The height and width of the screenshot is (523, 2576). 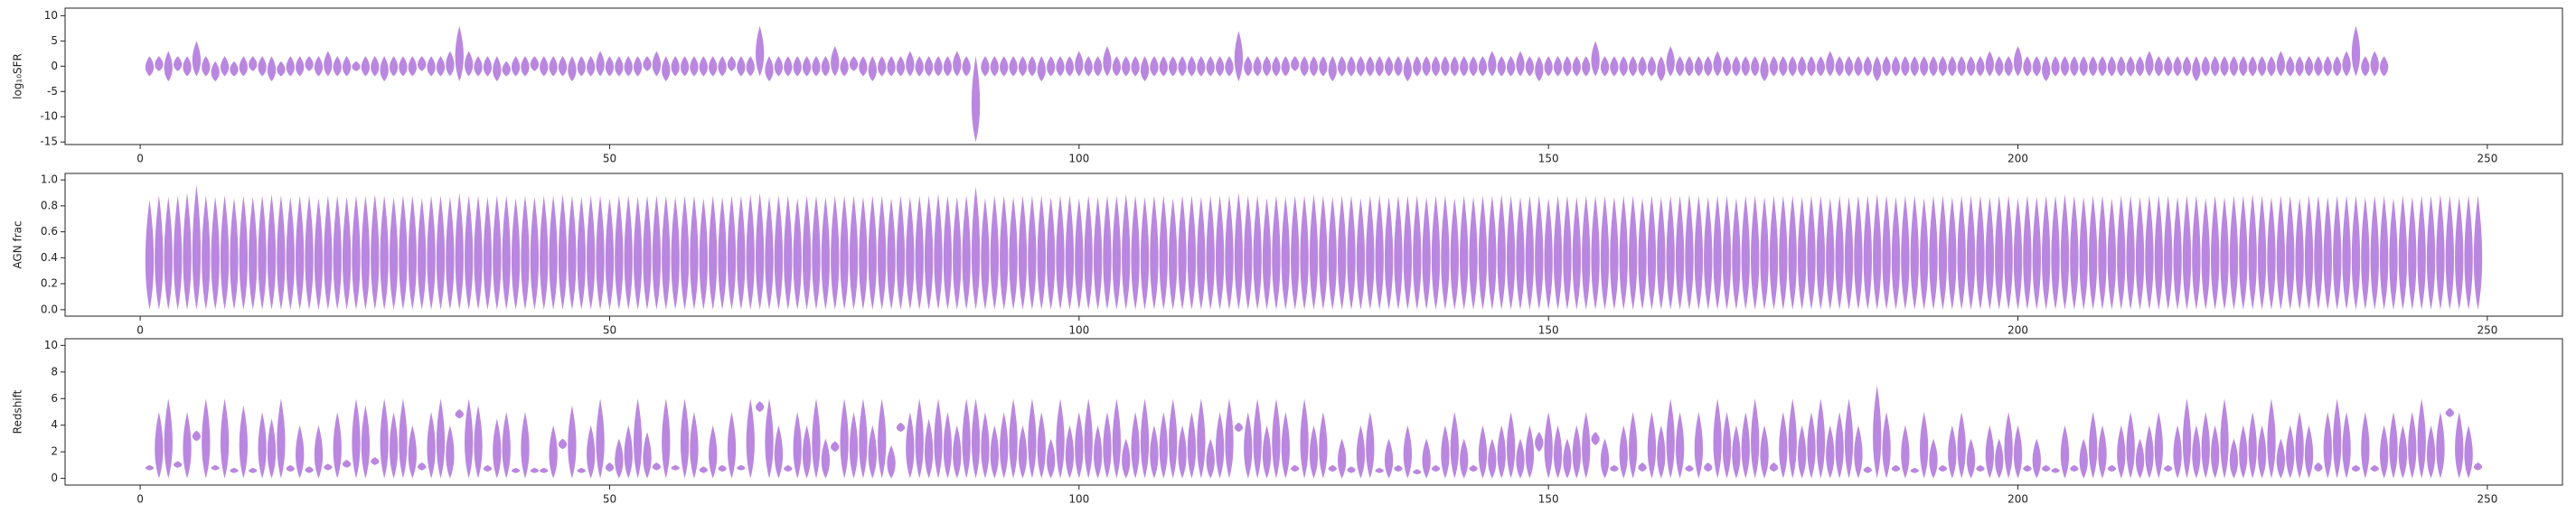 I want to click on y-tick-label: 0, so click(x=54, y=478).